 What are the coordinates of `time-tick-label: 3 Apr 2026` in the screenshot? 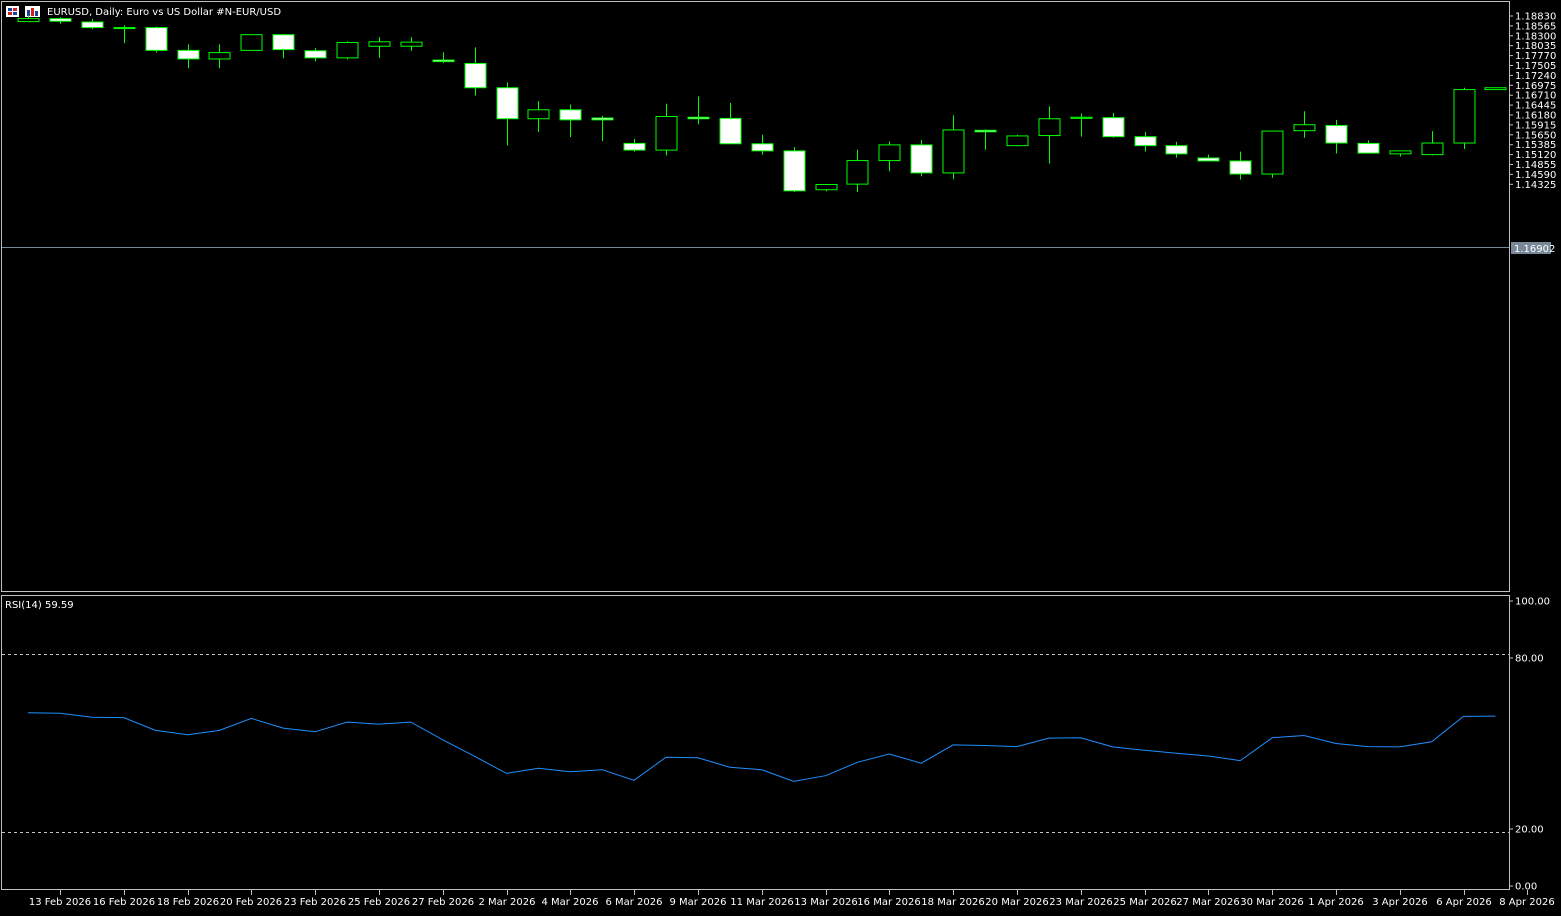 It's located at (1399, 902).